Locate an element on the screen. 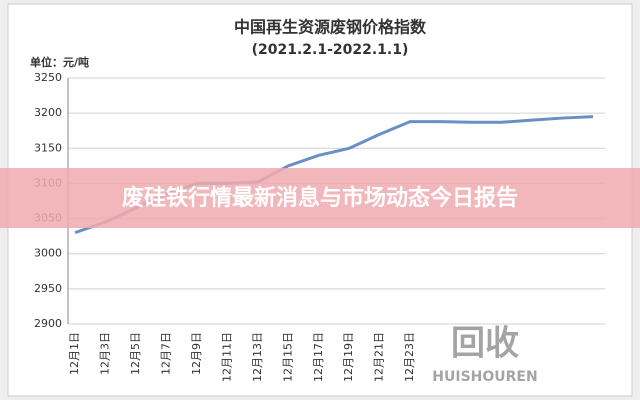  unit-label: 单位：元/吨 is located at coordinates (59, 62).